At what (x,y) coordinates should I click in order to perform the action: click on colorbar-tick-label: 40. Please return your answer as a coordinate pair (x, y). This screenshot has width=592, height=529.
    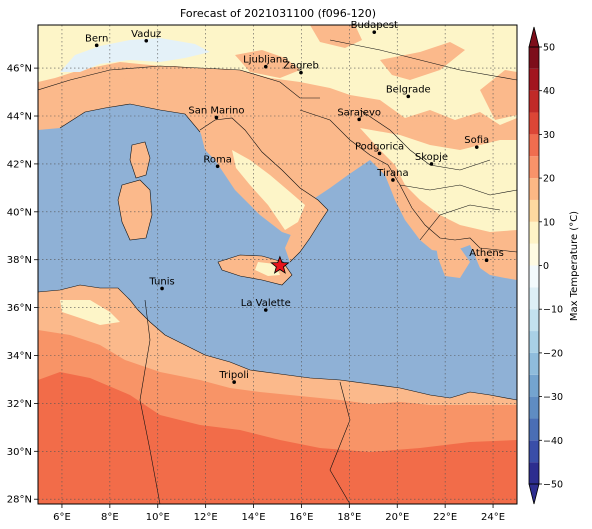
    Looking at the image, I should click on (549, 91).